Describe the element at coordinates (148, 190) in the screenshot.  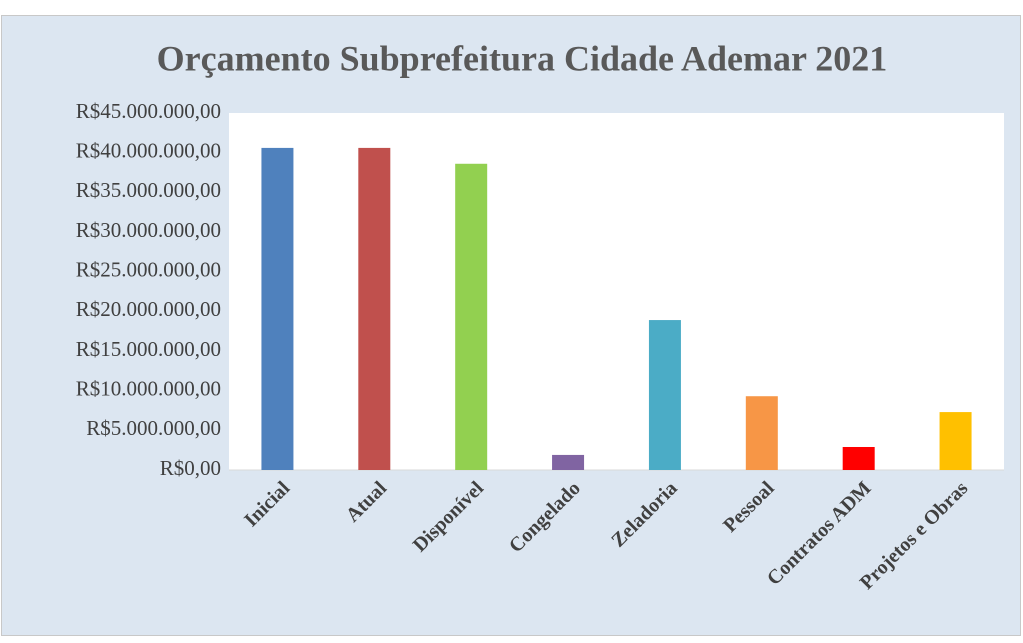
I see `y-tick-label: R$35.000.000,00` at that location.